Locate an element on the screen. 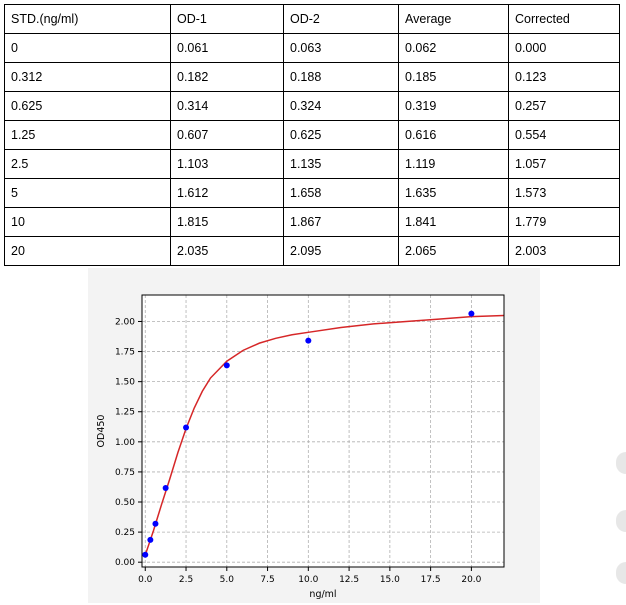 Image resolution: width=626 pixels, height=605 pixels. table-row: 1.25 0.607 0.625 0.616 0.554 is located at coordinates (312, 135).